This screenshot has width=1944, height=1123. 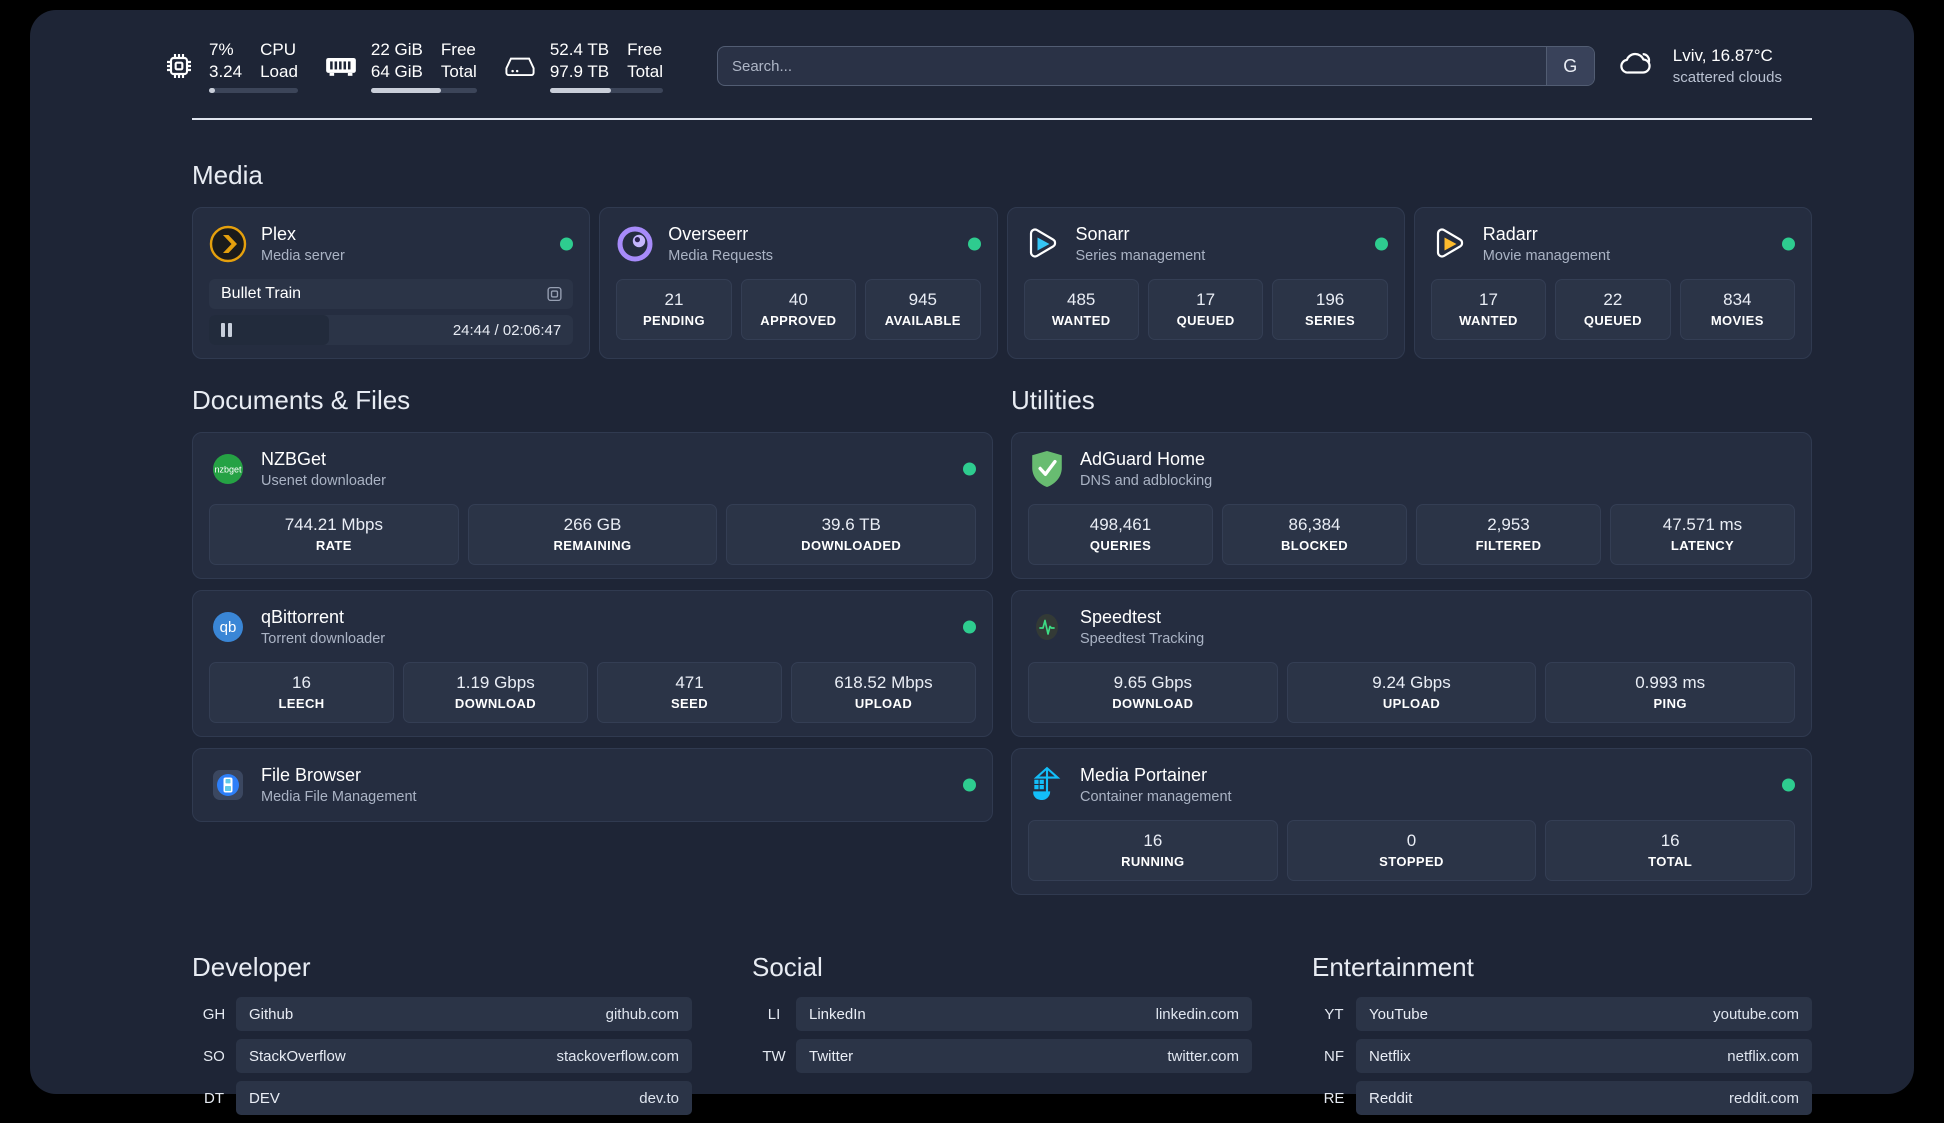 I want to click on bookmark-item-netflix: NF Netflix netflix.com, so click(x=1562, y=1056).